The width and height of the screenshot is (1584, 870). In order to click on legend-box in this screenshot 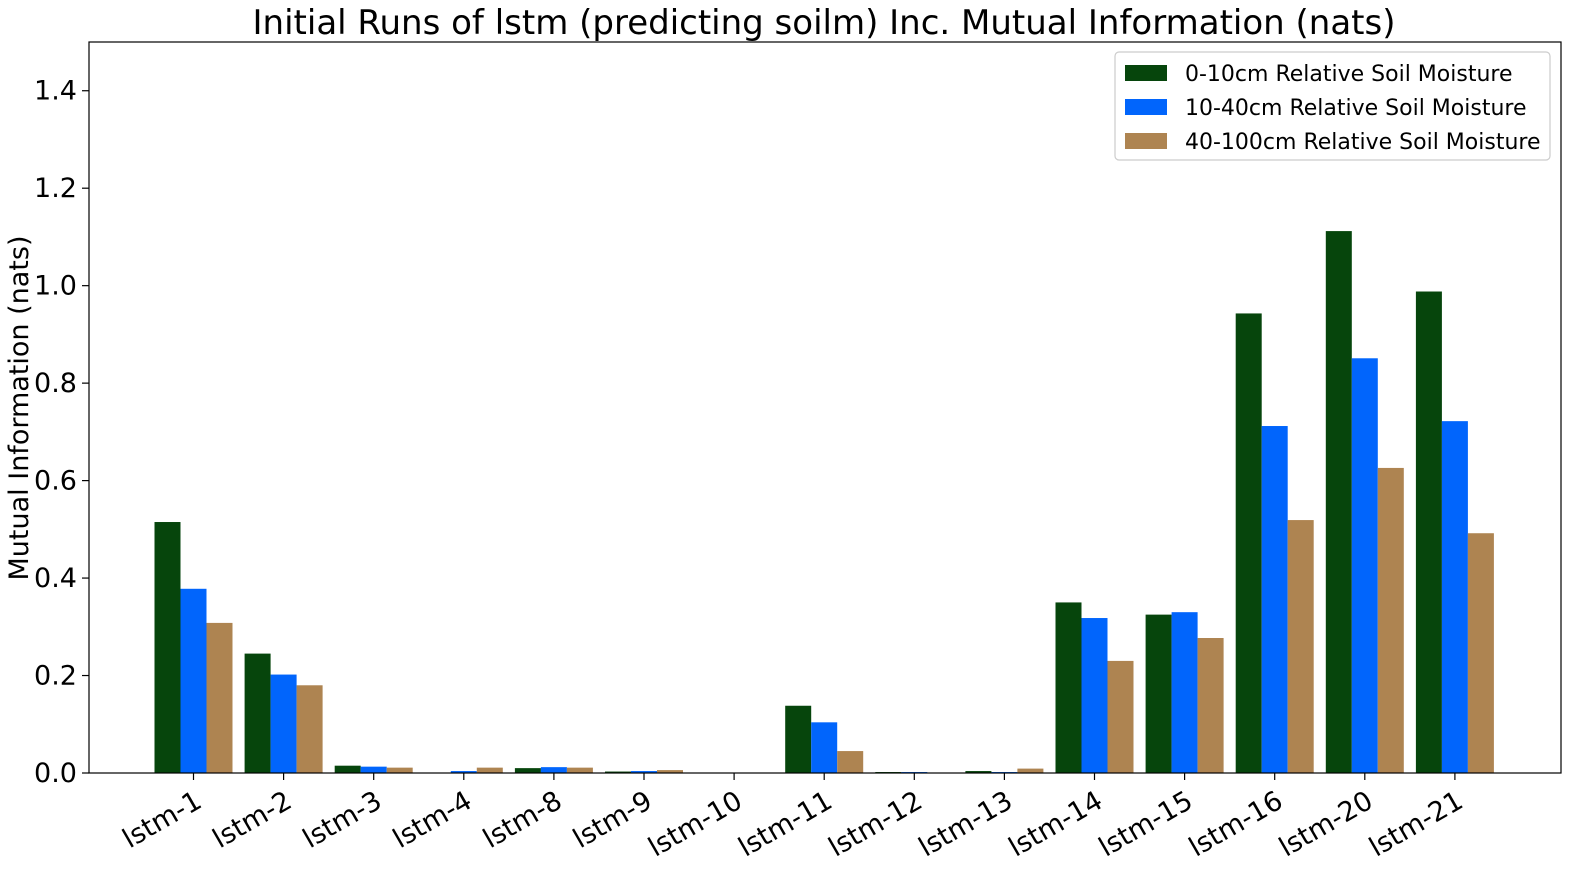, I will do `click(1332, 106)`.